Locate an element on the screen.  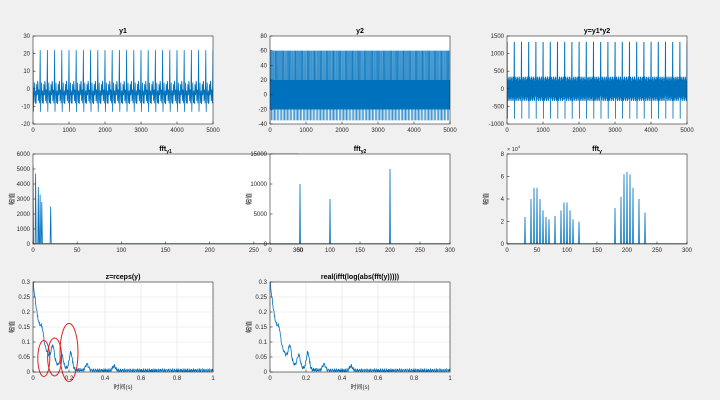
y-tick-label: 5000 is located at coordinates (24, 170).